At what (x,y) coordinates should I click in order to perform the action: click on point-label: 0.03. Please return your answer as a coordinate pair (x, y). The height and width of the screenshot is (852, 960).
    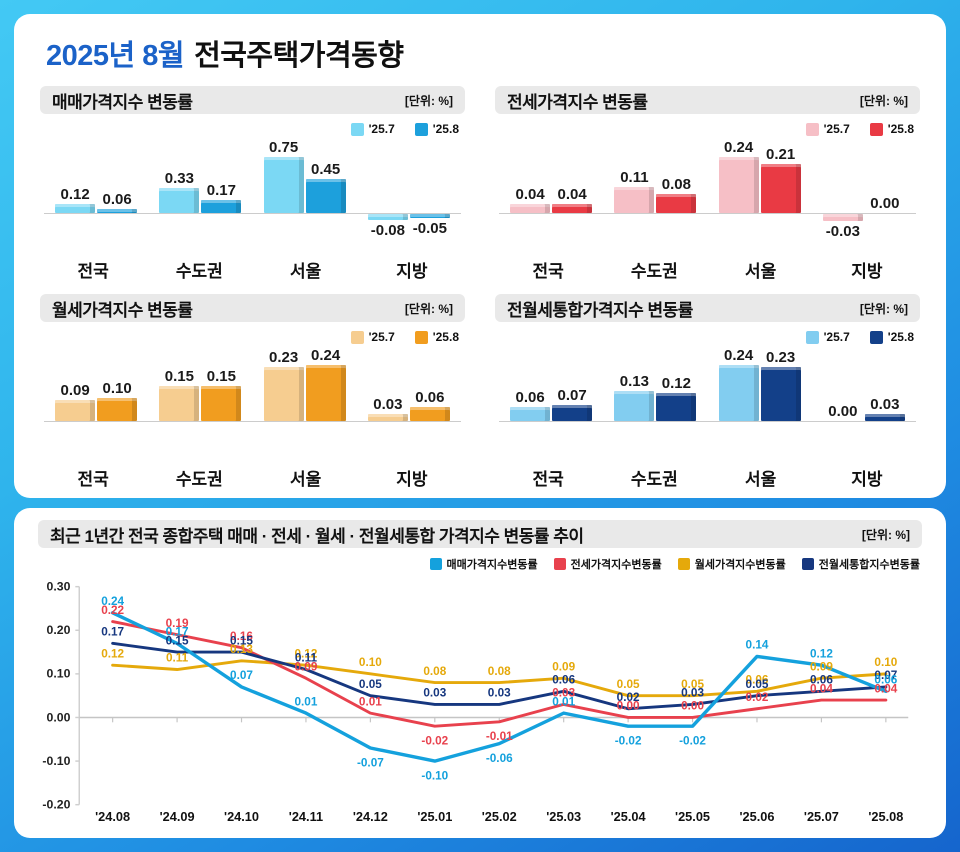
    Looking at the image, I should click on (499, 693).